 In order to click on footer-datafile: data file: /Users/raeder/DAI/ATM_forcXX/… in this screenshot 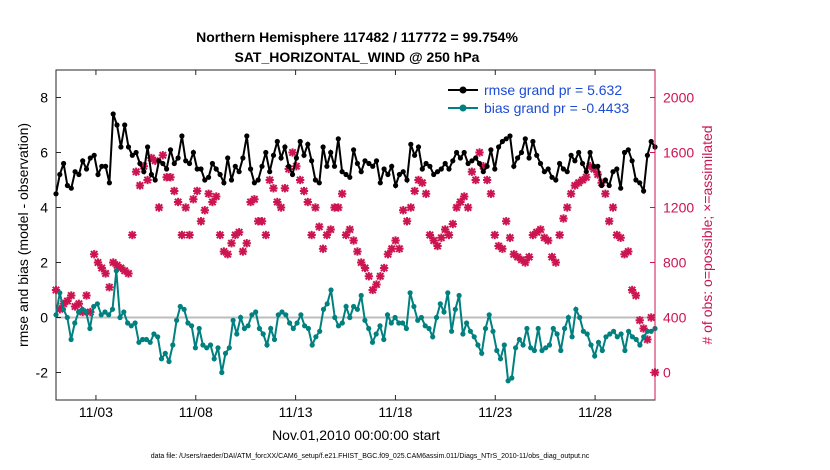, I will do `click(370, 456)`.